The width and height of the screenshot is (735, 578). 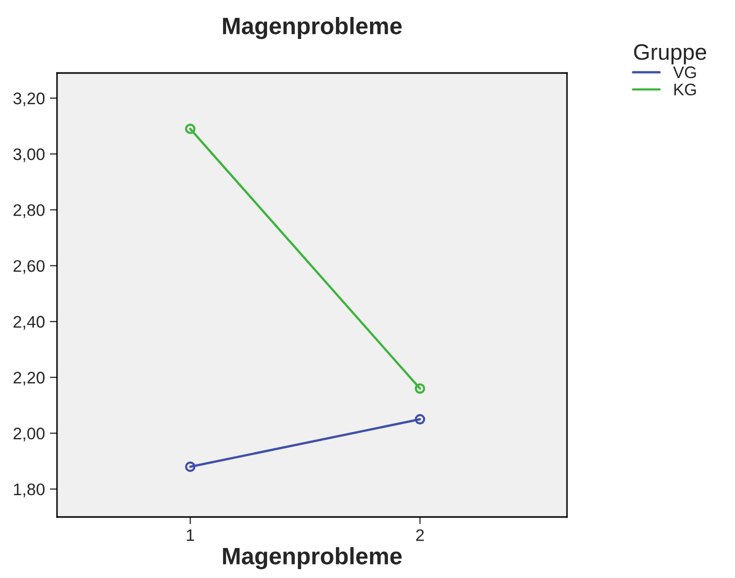 What do you see at coordinates (29, 99) in the screenshot?
I see `y-tick-label: 3,20` at bounding box center [29, 99].